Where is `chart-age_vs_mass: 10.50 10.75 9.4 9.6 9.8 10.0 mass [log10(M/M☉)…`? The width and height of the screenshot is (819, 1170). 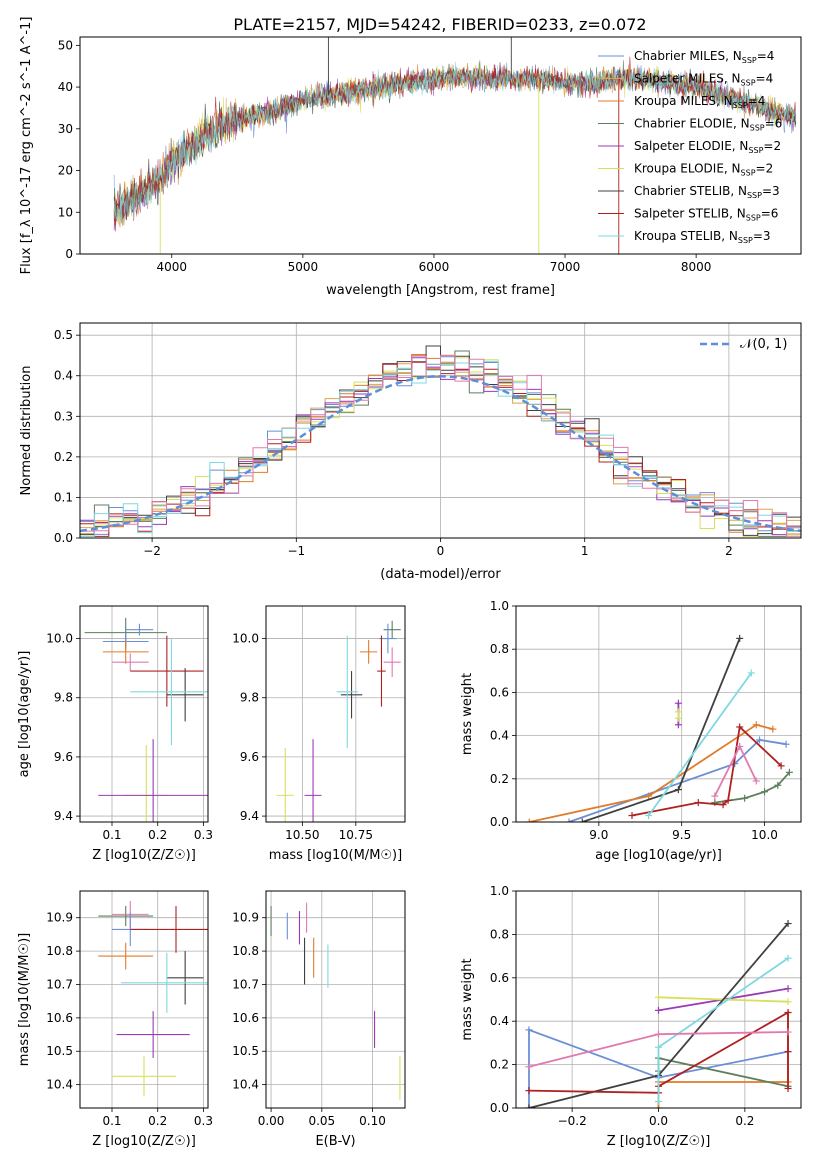 chart-age_vs_mass: 10.50 10.75 9.4 9.6 9.8 10.0 mass [log10(M/M☉)… is located at coordinates (319, 734).